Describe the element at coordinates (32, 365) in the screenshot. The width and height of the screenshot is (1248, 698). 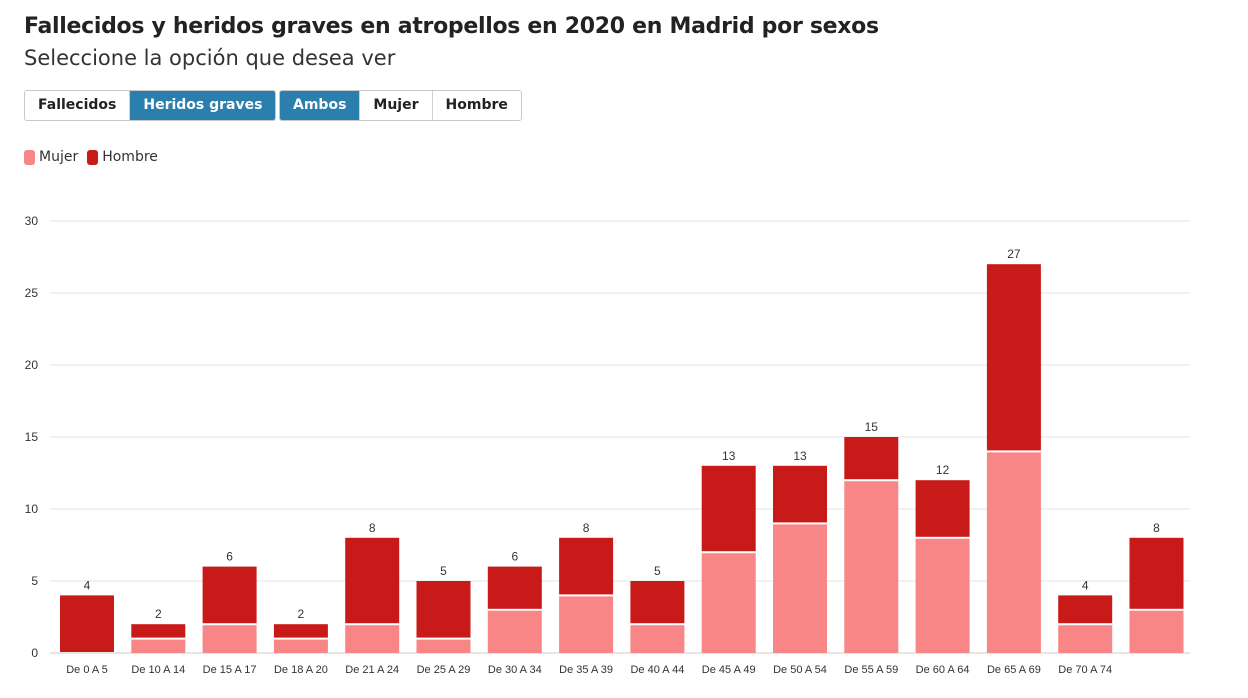
I see `y-tick-label: 20` at that location.